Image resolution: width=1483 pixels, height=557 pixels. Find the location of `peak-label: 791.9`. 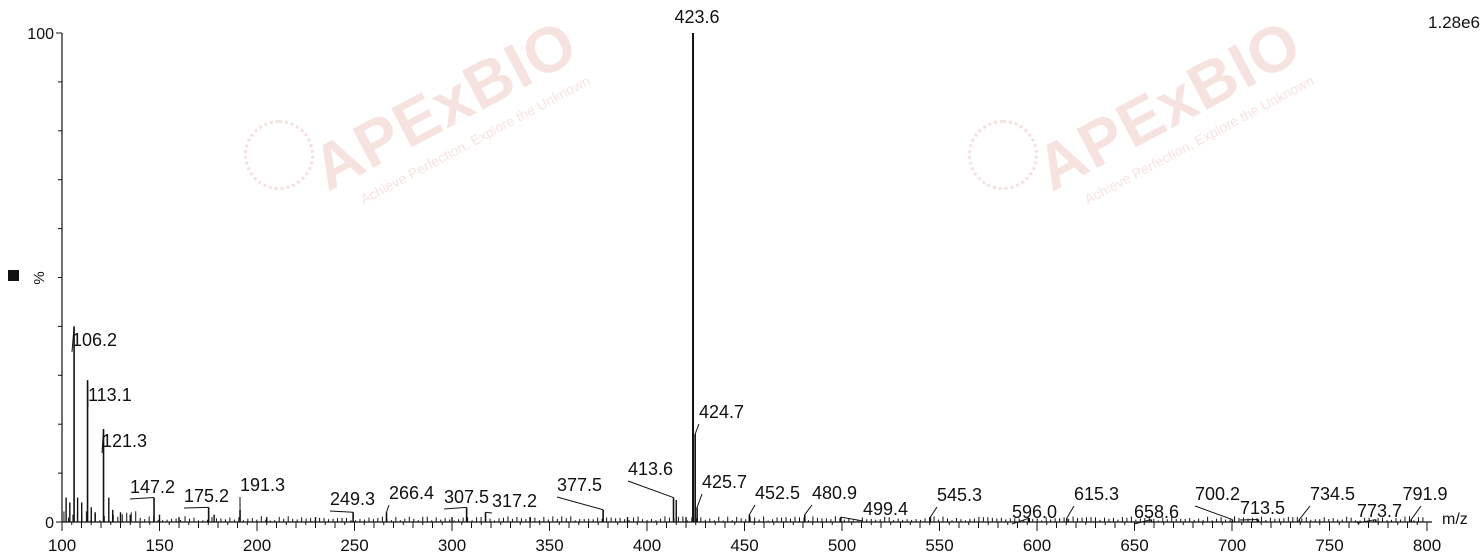

peak-label: 791.9 is located at coordinates (1424, 494).